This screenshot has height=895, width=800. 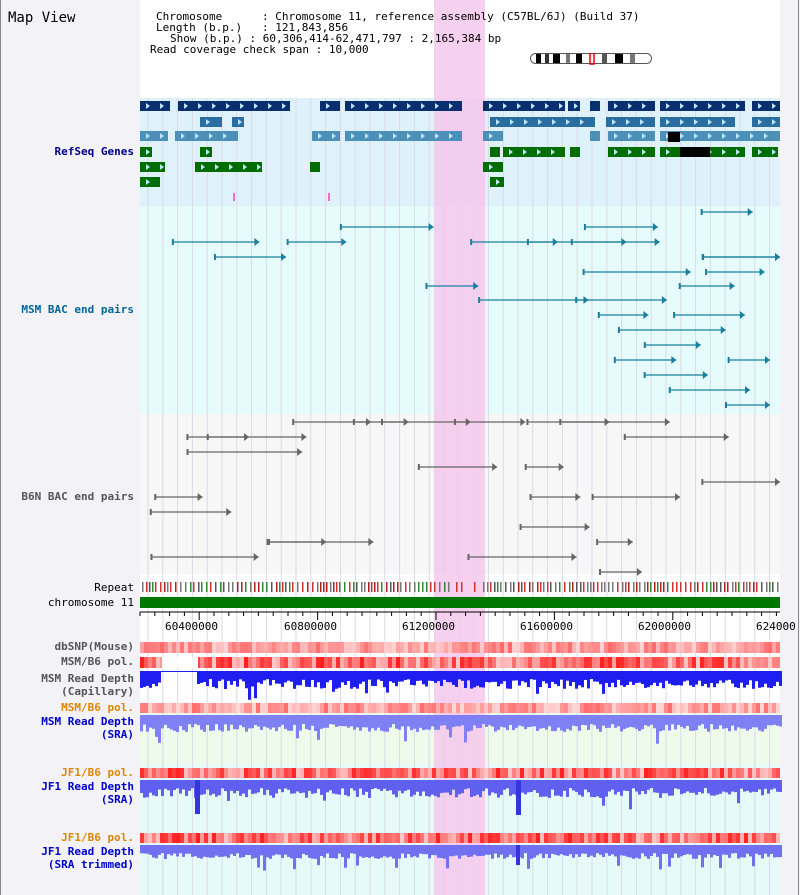 I want to click on track-label-msm-pol-2: MSM/B6 pol., so click(x=97, y=707).